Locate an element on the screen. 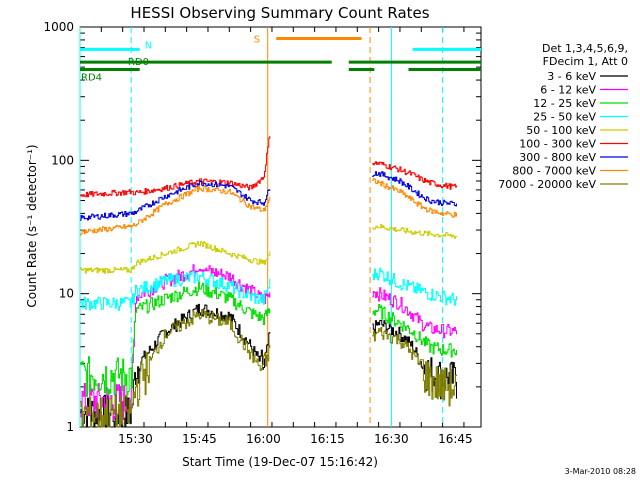 The width and height of the screenshot is (640, 480). legend-label: 25 - 50 keV is located at coordinates (564, 117).